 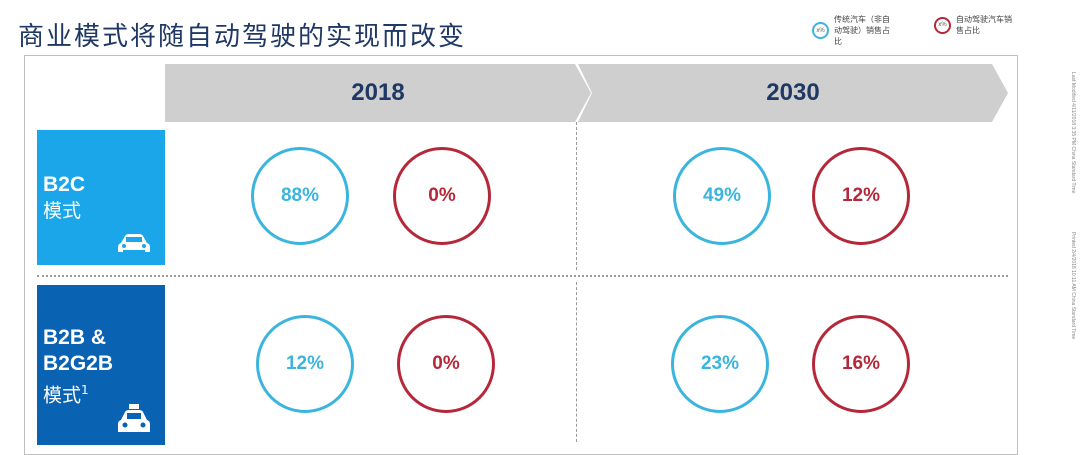 I want to click on legend-traditional-label: 传统汽车（非自动驾驶）销售占比, so click(x=862, y=30).